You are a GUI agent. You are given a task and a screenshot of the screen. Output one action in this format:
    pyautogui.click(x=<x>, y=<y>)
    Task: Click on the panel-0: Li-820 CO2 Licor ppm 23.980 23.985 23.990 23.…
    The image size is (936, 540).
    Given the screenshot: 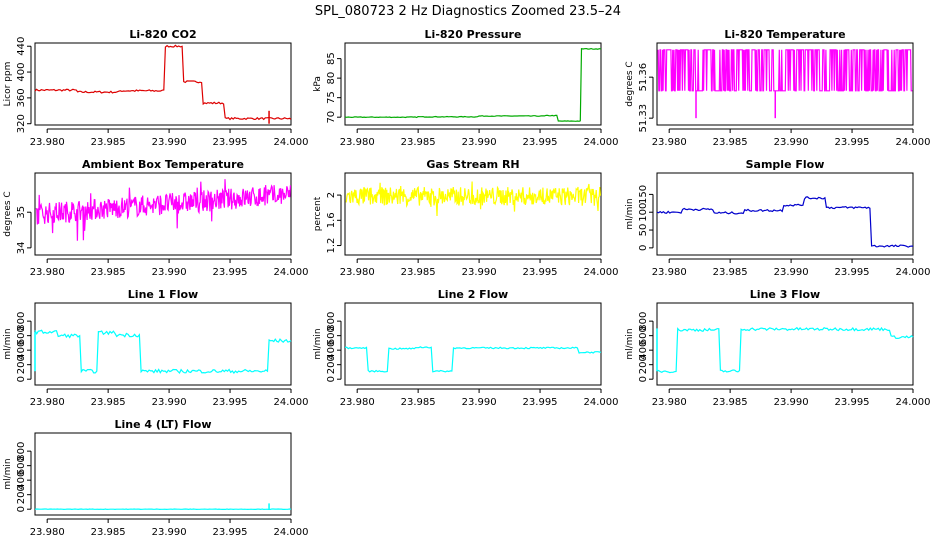 What is the action you would take?
    pyautogui.click(x=156, y=88)
    